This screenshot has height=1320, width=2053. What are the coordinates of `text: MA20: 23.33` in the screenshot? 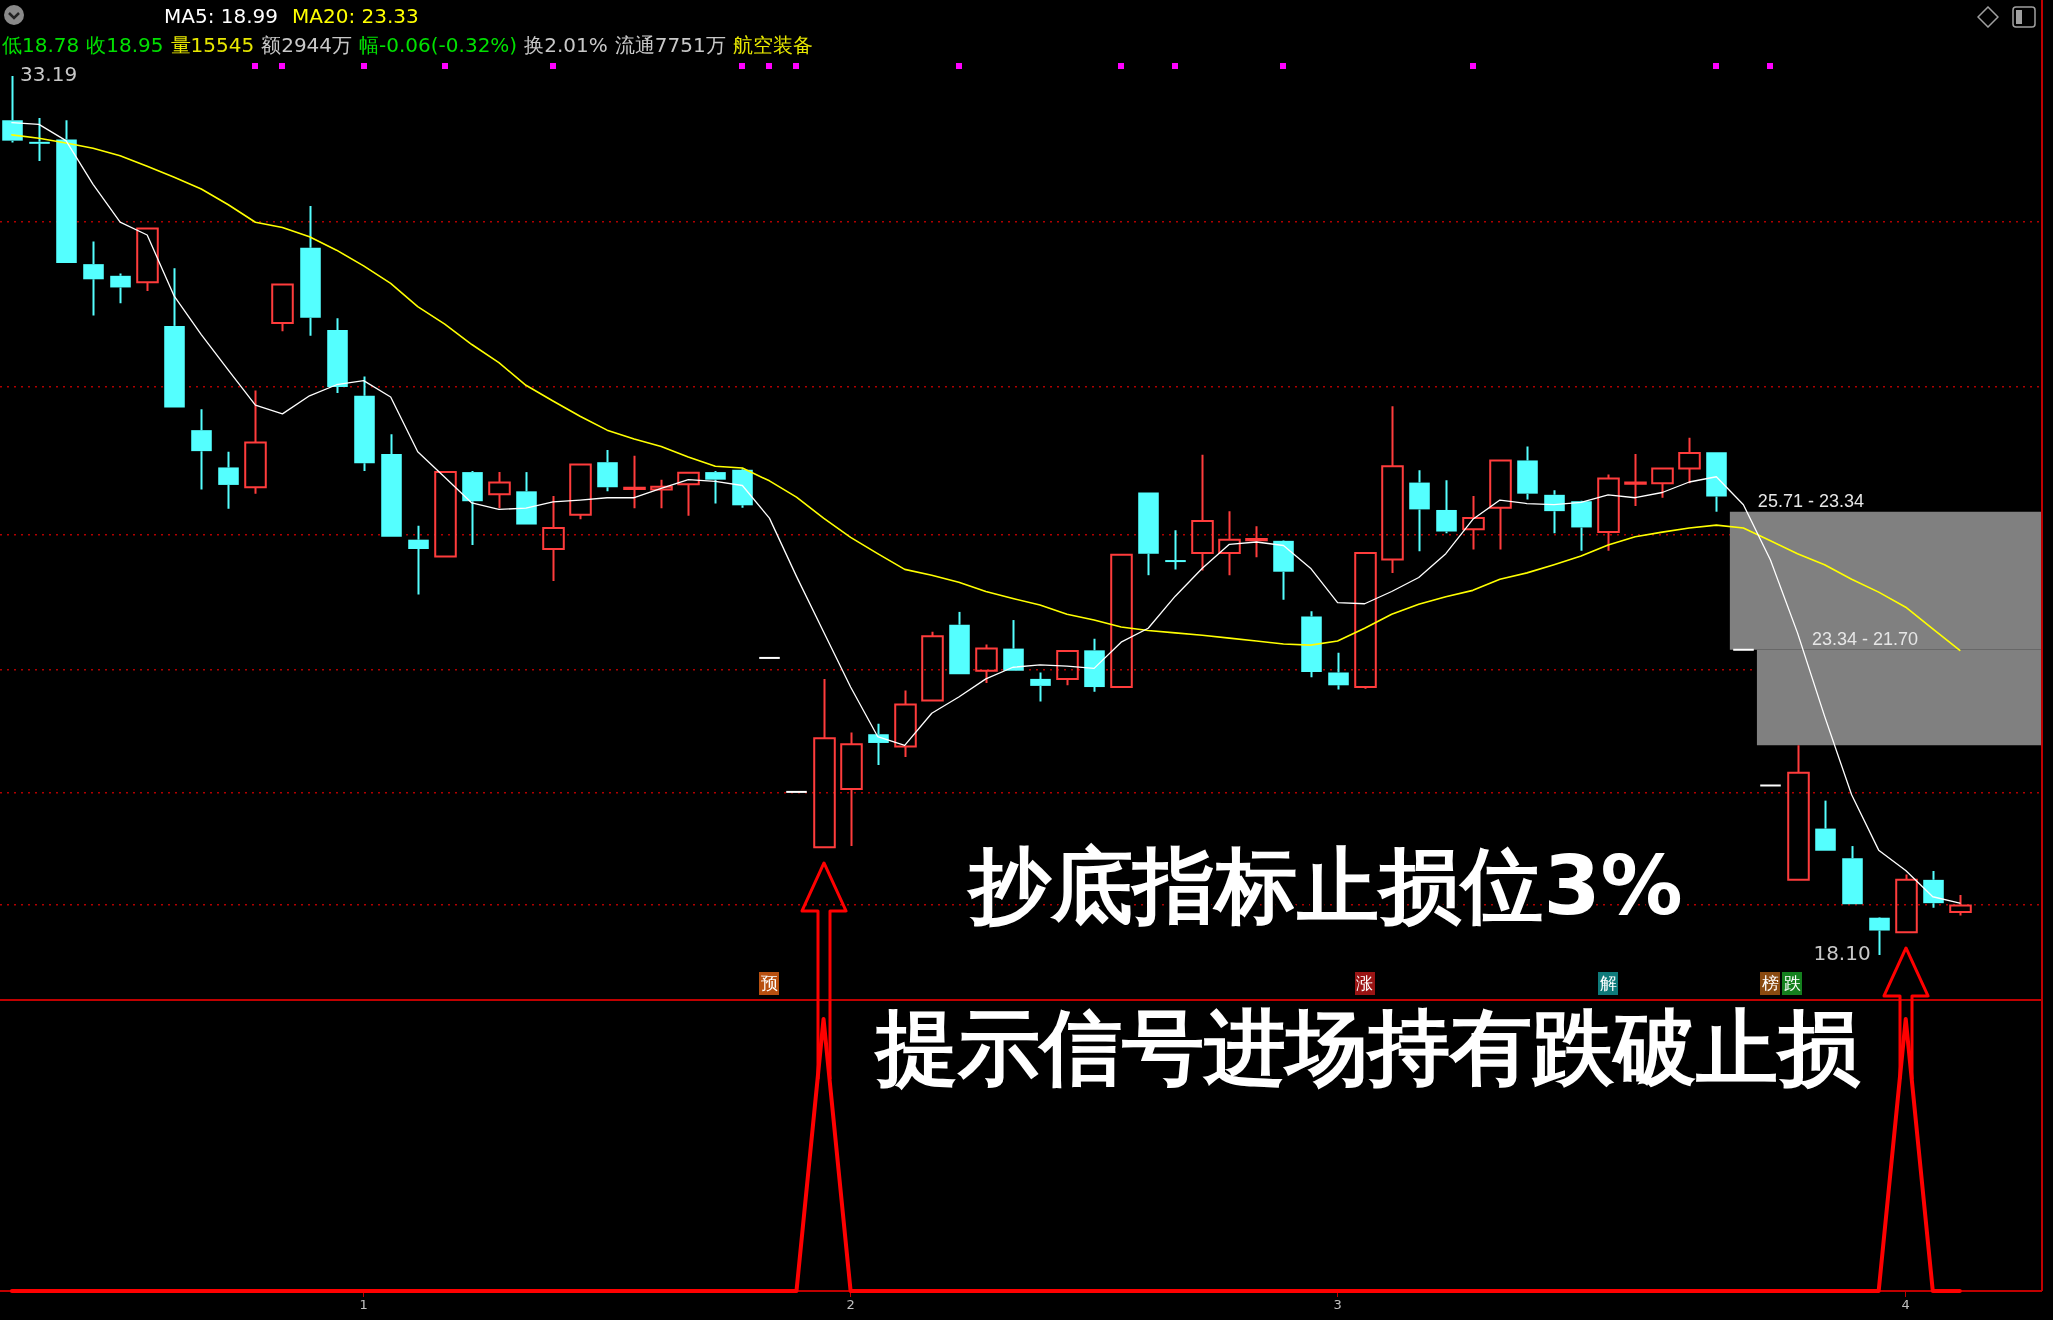 It's located at (355, 16).